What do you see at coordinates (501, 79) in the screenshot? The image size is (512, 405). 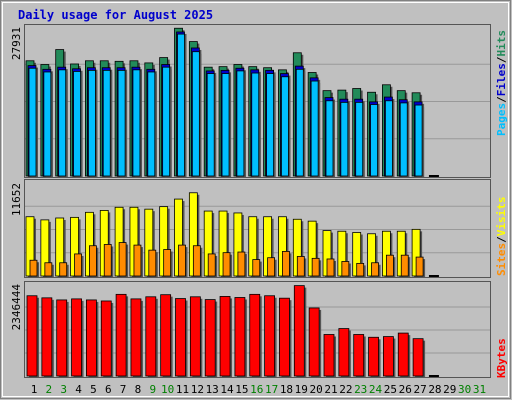 I see `side-legend-files: Files` at bounding box center [501, 79].